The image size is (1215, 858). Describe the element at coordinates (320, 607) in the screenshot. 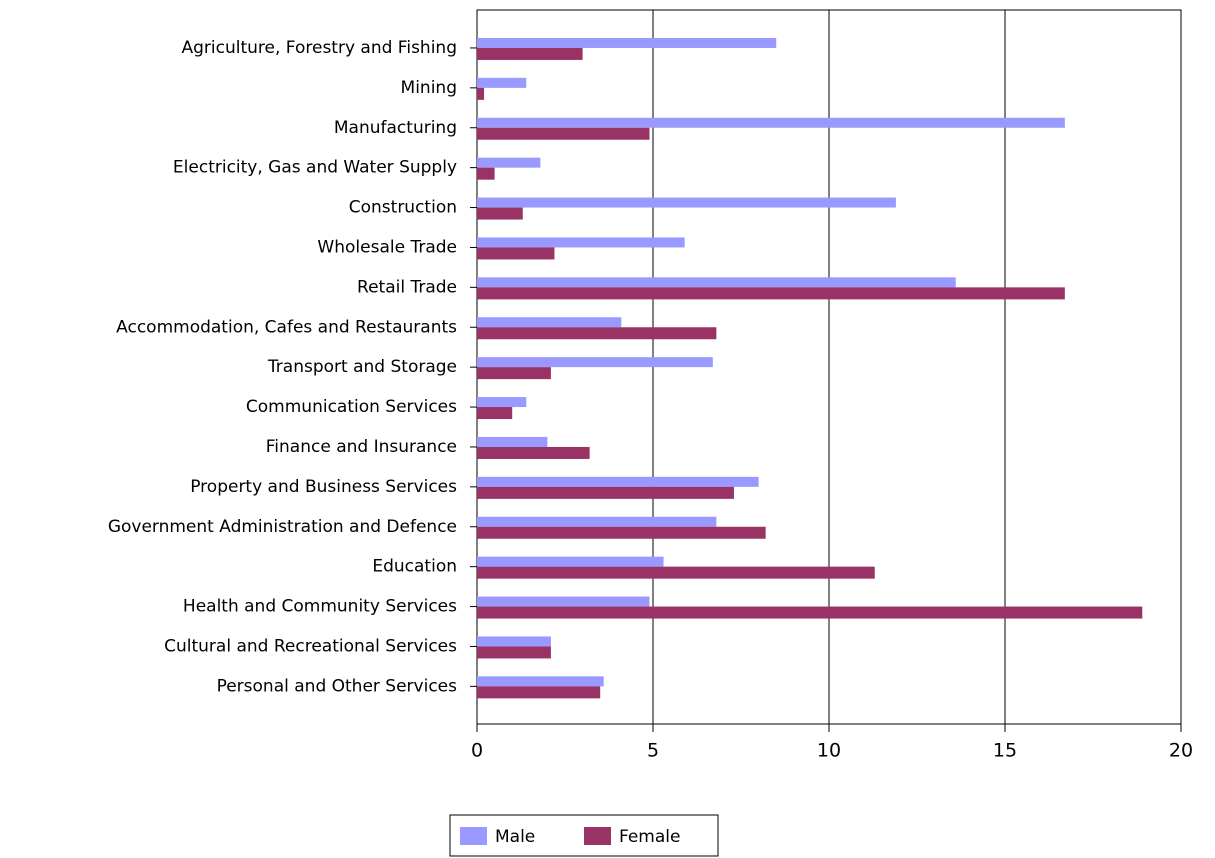

I see `y-tick-label: Health and Community Services` at that location.